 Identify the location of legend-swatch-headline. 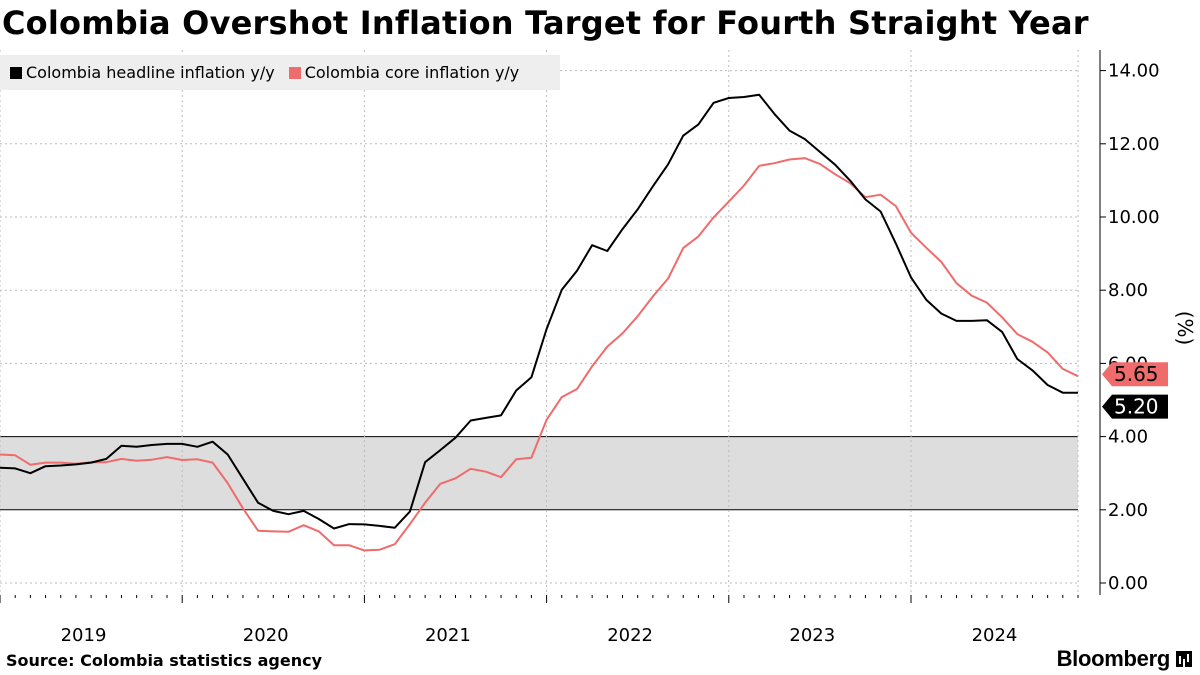
(16, 72).